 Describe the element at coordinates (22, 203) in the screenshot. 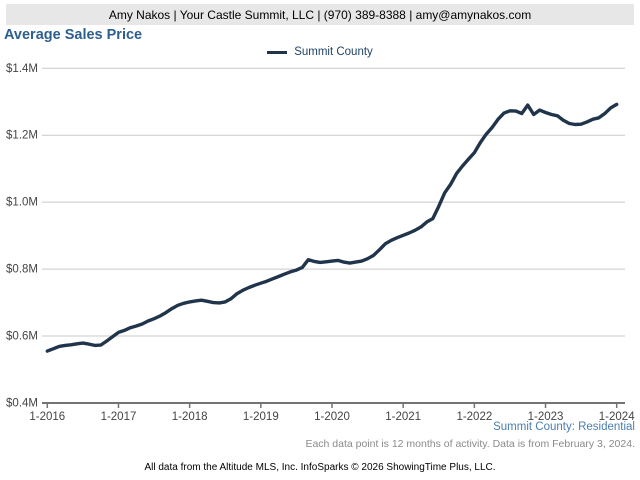

I see `y-tick-label: $1.0M` at that location.